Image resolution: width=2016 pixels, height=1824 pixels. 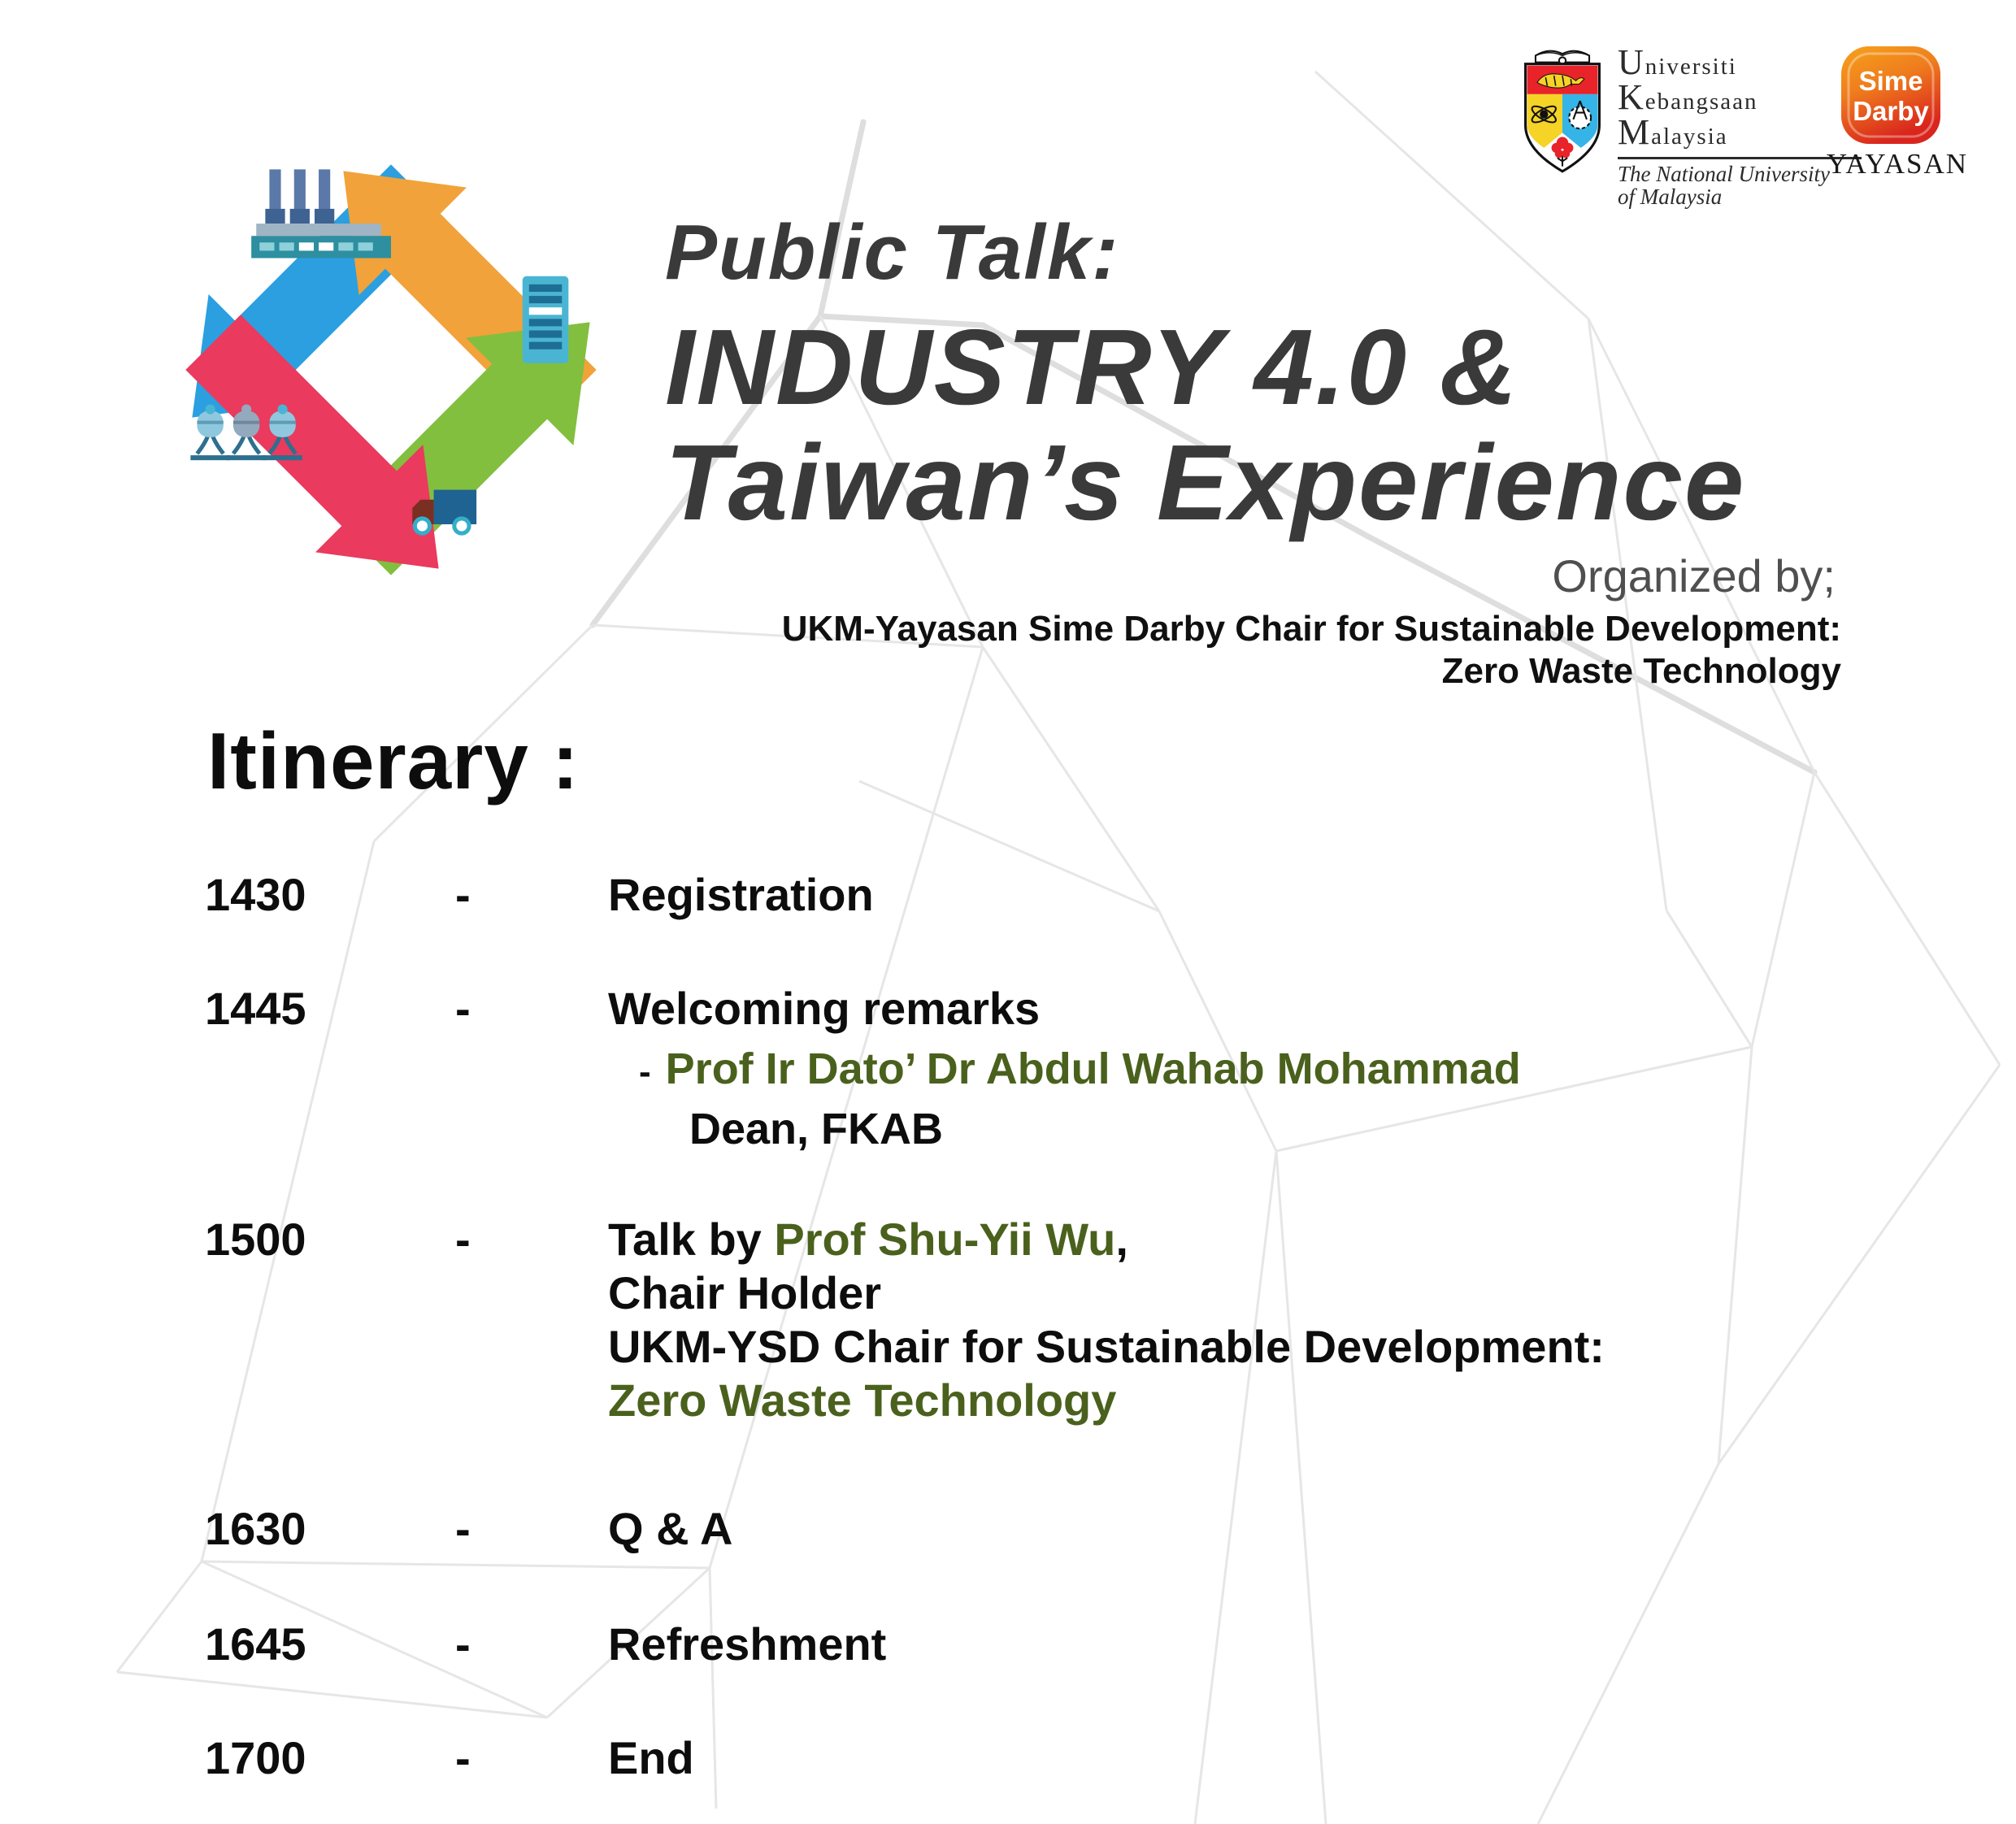 What do you see at coordinates (741, 895) in the screenshot?
I see `itinerary-activity-registration: Registration` at bounding box center [741, 895].